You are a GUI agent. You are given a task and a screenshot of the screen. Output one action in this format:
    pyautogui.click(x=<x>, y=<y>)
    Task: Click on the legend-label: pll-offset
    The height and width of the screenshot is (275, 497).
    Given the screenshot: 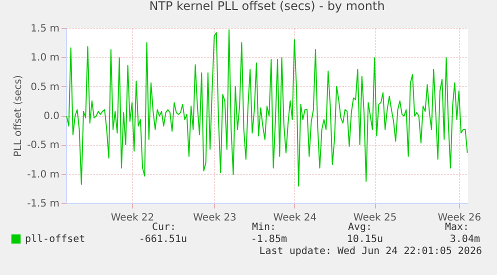 What is the action you would take?
    pyautogui.click(x=55, y=239)
    